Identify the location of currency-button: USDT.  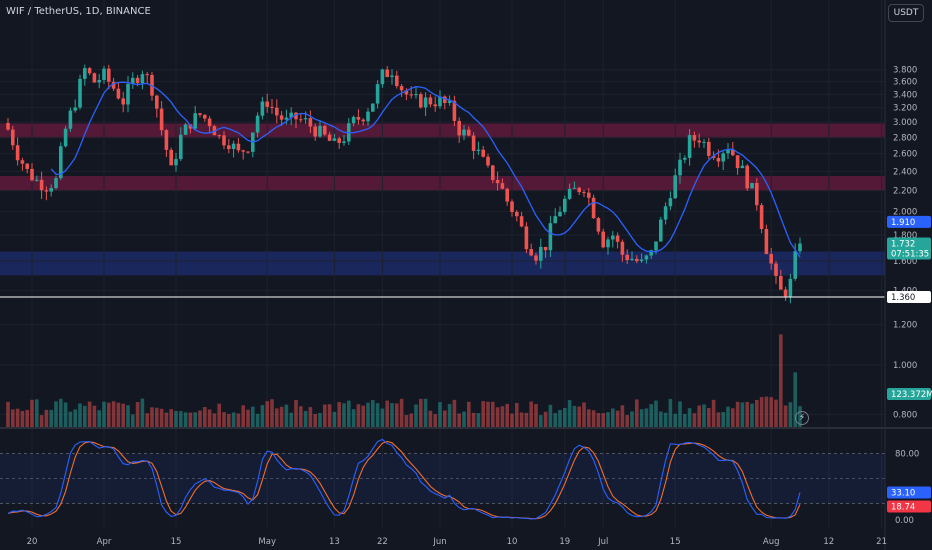
(906, 13).